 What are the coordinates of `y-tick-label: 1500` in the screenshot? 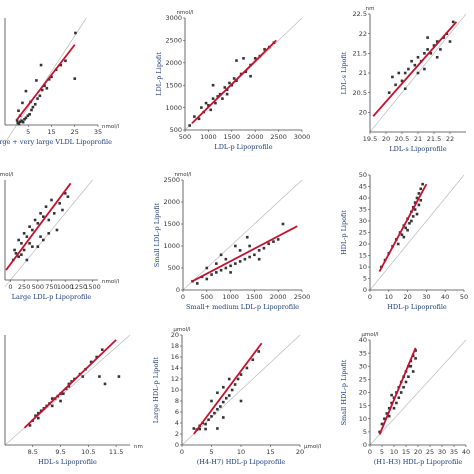 It's located at (171, 224).